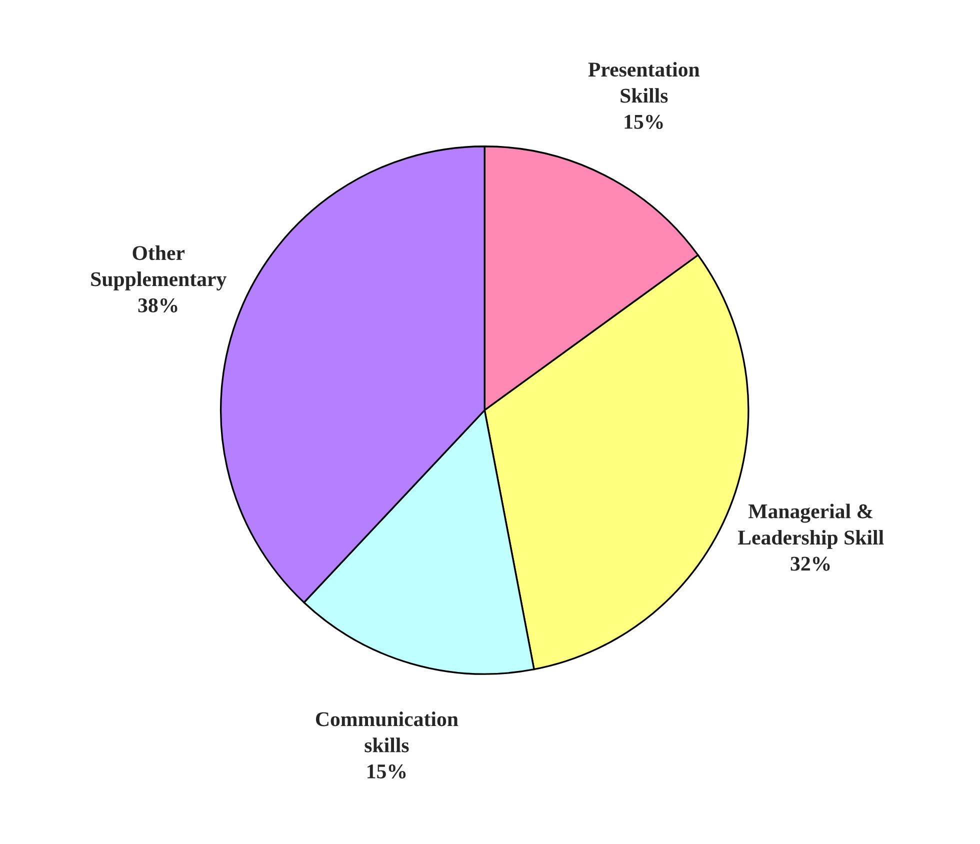 The image size is (980, 844). I want to click on slice-label: Presentation Skills, so click(644, 82).